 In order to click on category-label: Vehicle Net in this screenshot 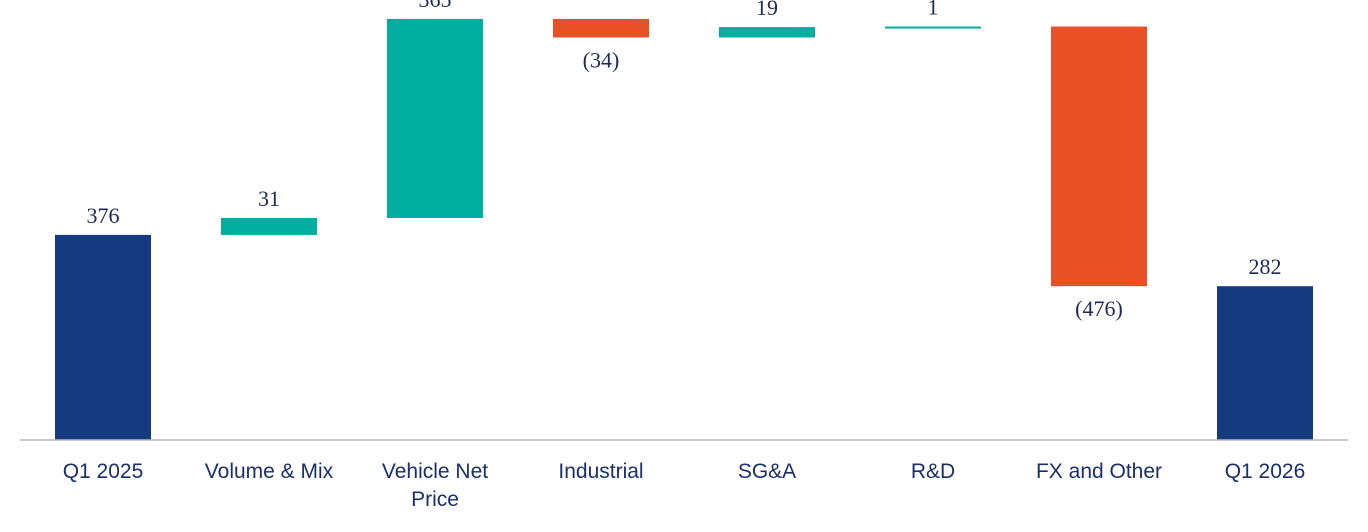, I will do `click(435, 471)`.